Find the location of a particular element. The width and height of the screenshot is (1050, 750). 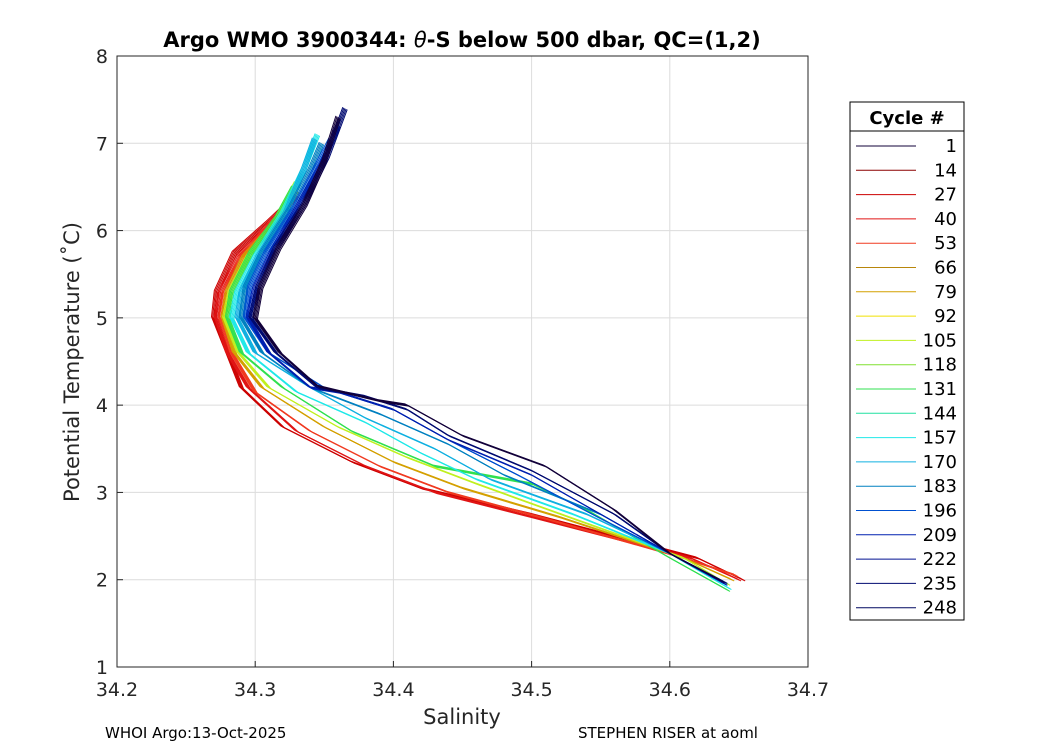

x-tick-label: 34.6 is located at coordinates (670, 690).